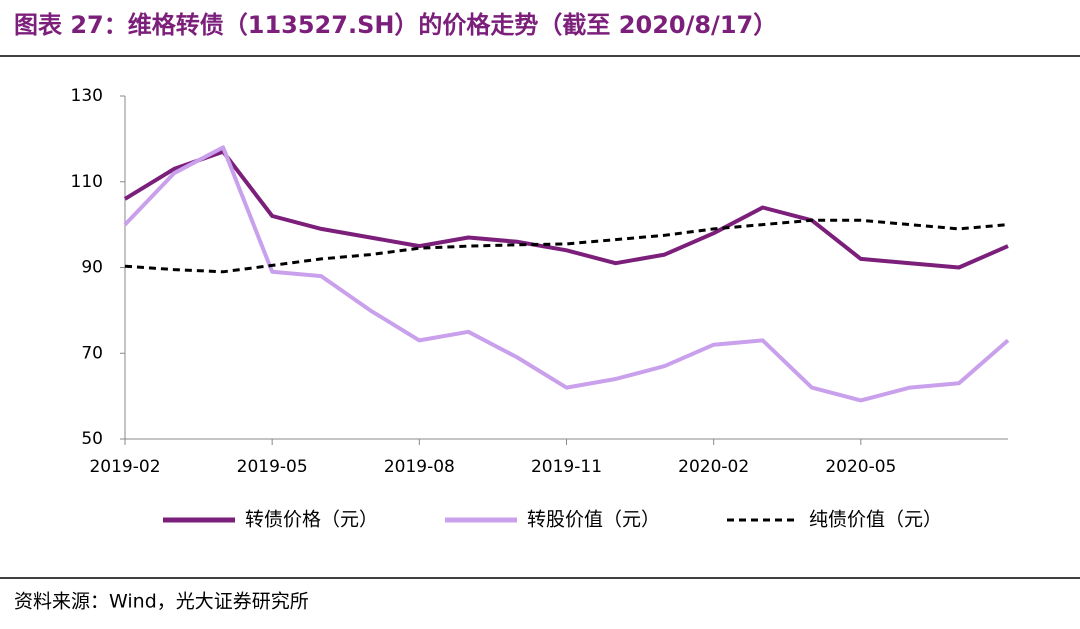 The height and width of the screenshot is (629, 1080). Describe the element at coordinates (860, 467) in the screenshot. I see `x-tick-label: 2020-05` at that location.